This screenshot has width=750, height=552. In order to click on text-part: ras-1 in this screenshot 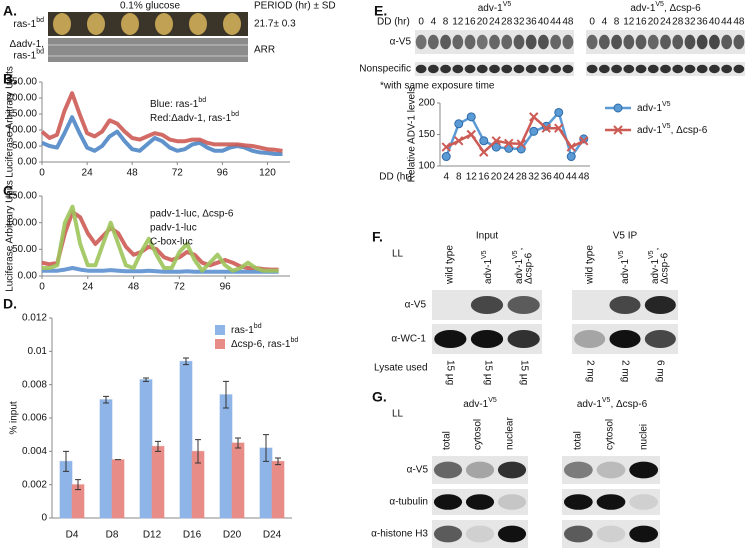, I will do `click(242, 330)`.